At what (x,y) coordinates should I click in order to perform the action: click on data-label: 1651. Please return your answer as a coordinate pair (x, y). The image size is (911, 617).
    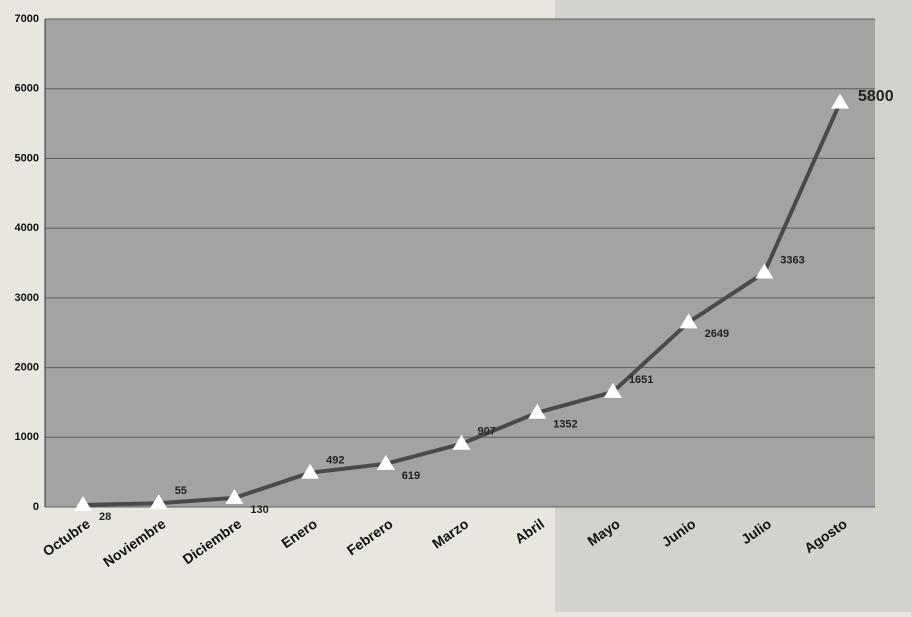
    Looking at the image, I should click on (641, 380).